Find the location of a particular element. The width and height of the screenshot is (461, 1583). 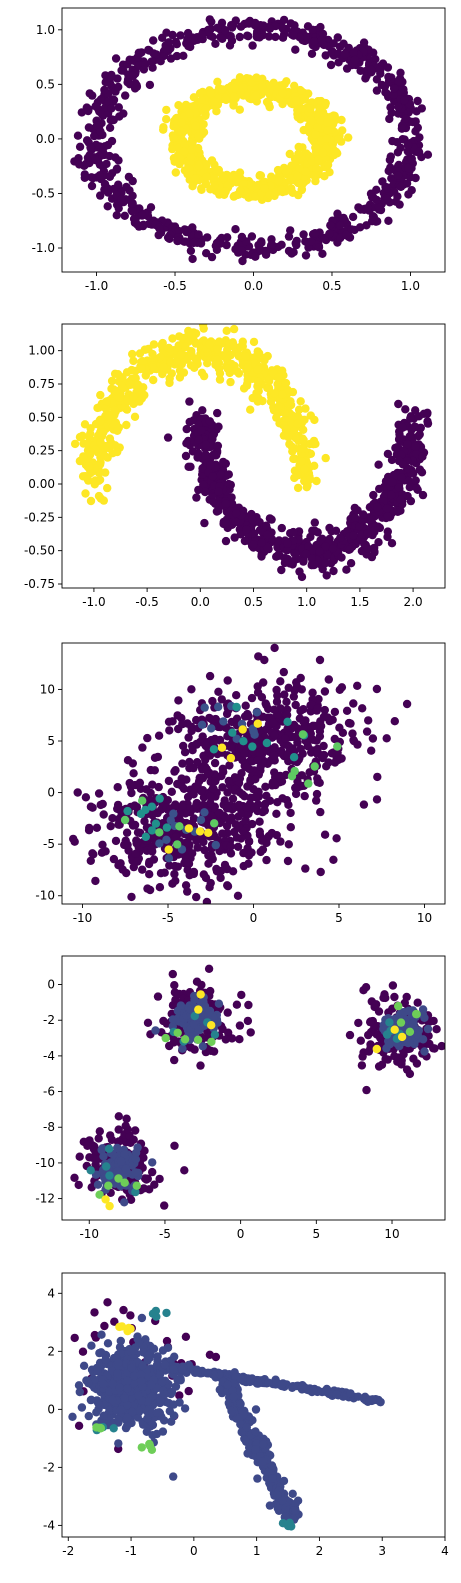

x-tick-label: -5 is located at coordinates (165, 1234).